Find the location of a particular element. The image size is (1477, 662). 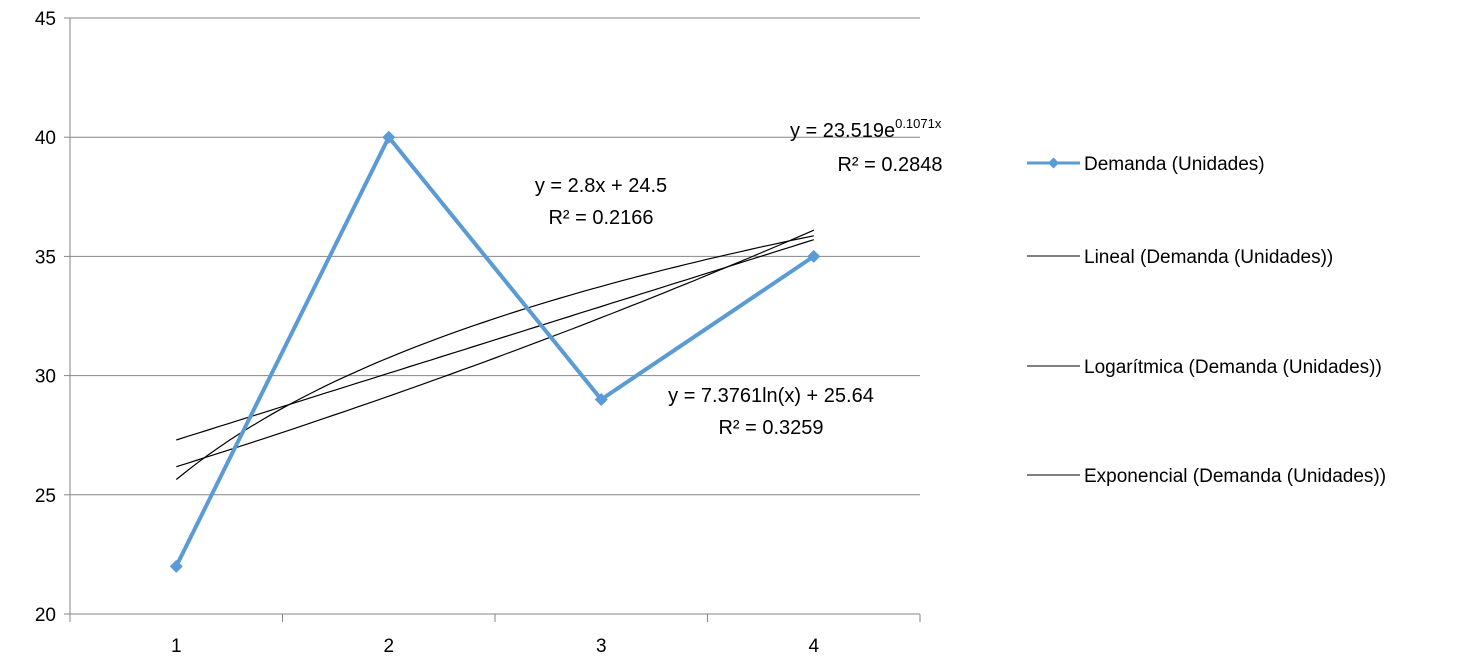

legend-label-lineal: Lineal (Demanda (Unidades)) is located at coordinates (1208, 257).